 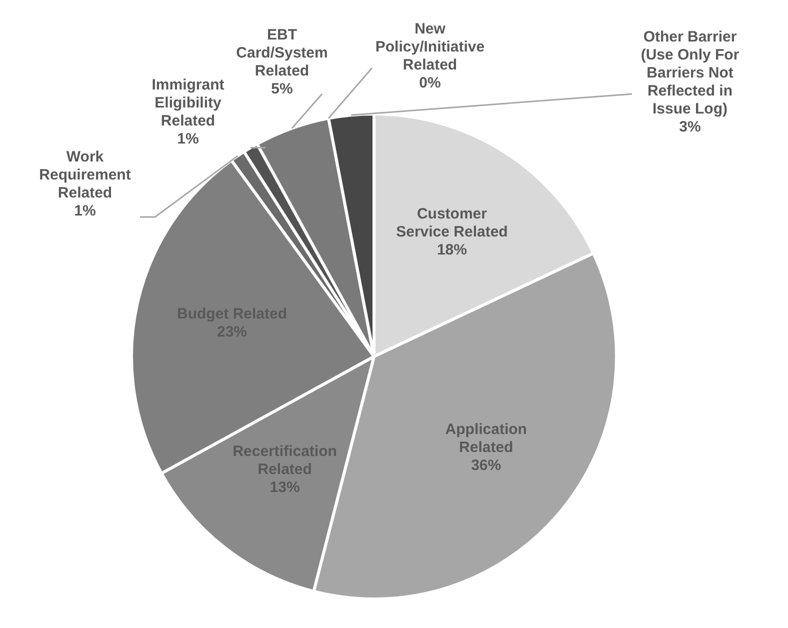 I want to click on slice-label: Application Related, so click(x=486, y=438).